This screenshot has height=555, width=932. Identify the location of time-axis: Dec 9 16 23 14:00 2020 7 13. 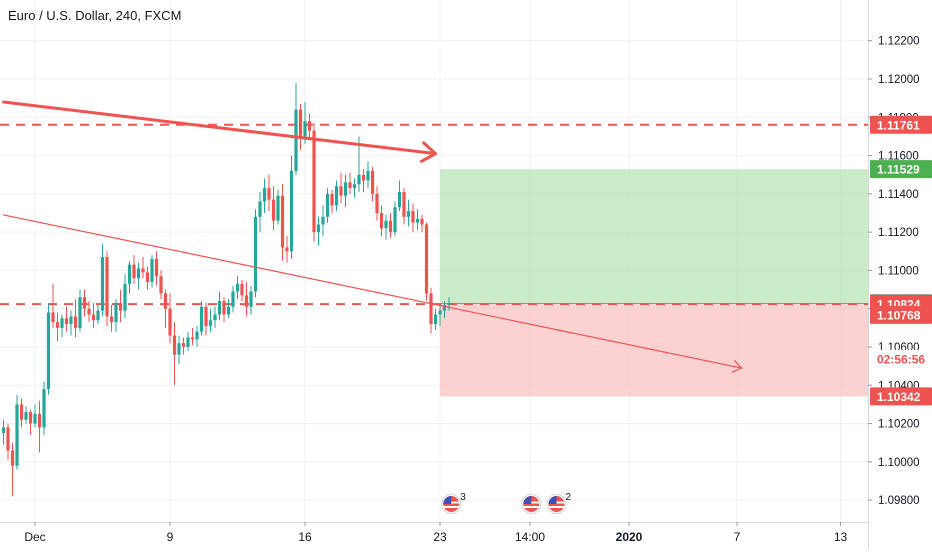
(434, 536).